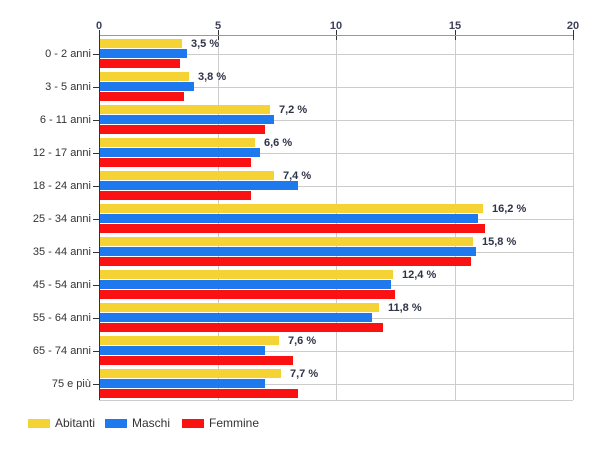 The image size is (600, 450). Describe the element at coordinates (336, 35) in the screenshot. I see `x-axis-line` at that location.